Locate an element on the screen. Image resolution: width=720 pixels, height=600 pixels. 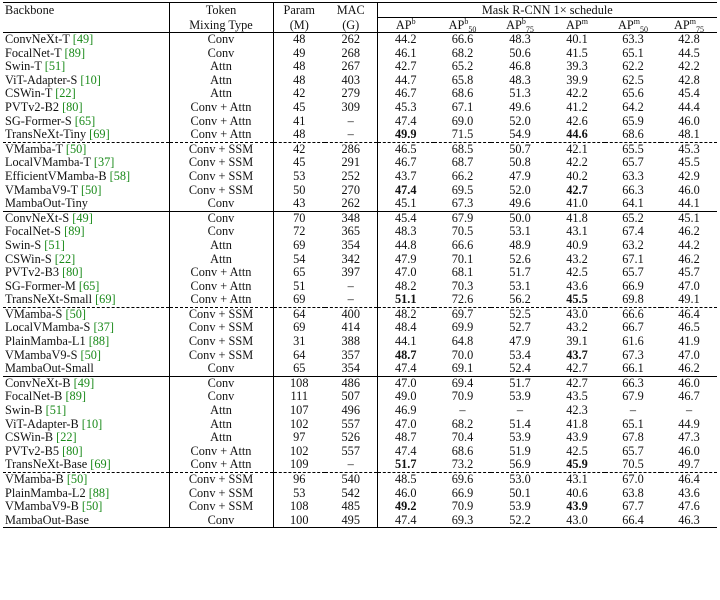
metric-cell: 46.2 is located at coordinates (689, 258).